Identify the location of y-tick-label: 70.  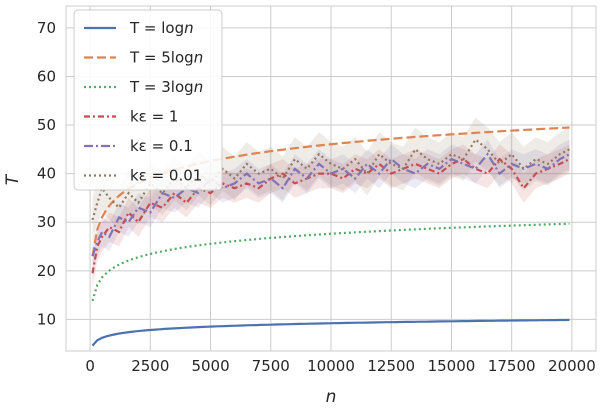
(46, 28).